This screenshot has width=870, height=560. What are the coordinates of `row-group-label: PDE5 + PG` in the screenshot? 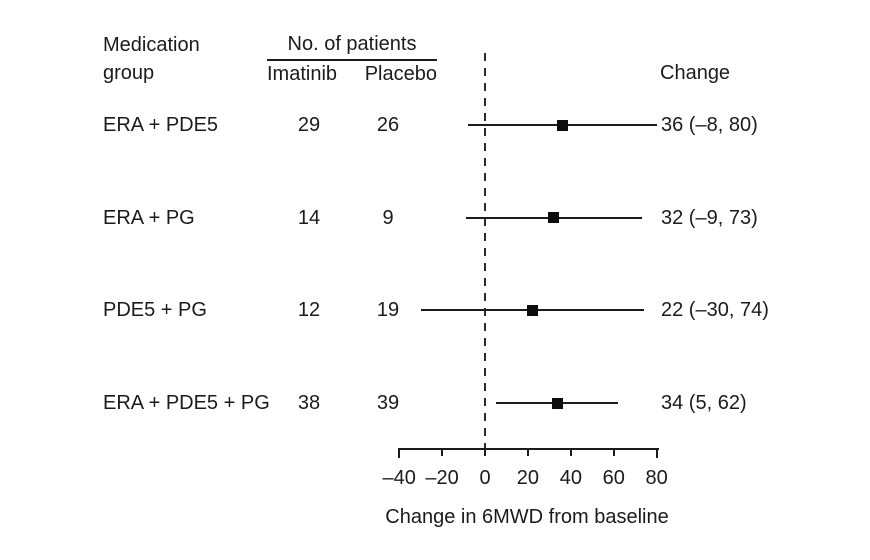 It's located at (155, 310).